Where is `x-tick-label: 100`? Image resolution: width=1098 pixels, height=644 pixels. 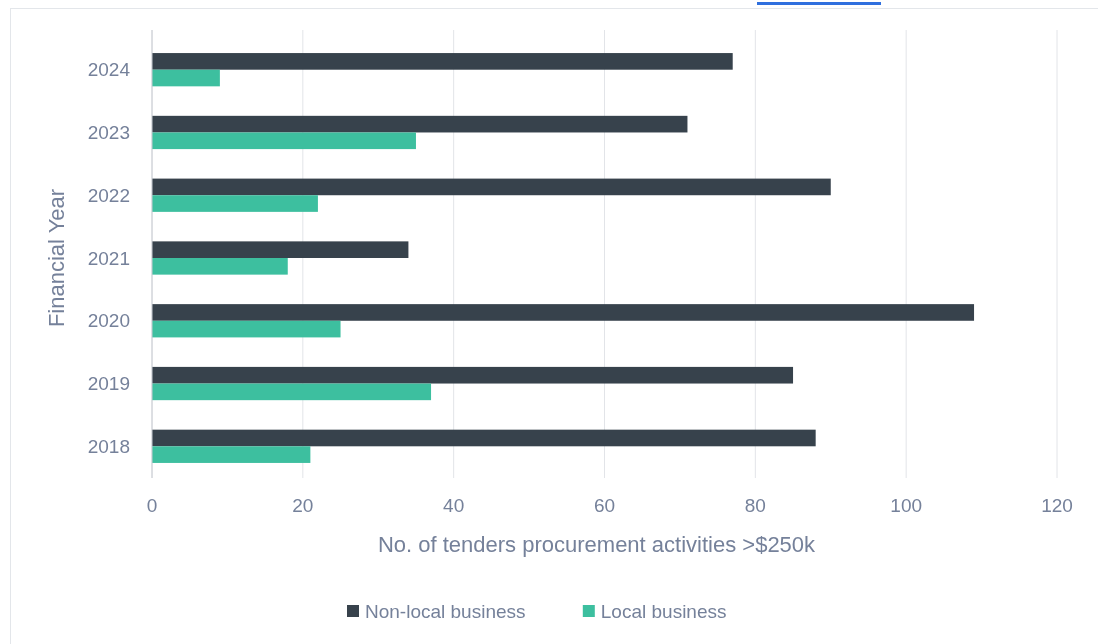 x-tick-label: 100 is located at coordinates (906, 505).